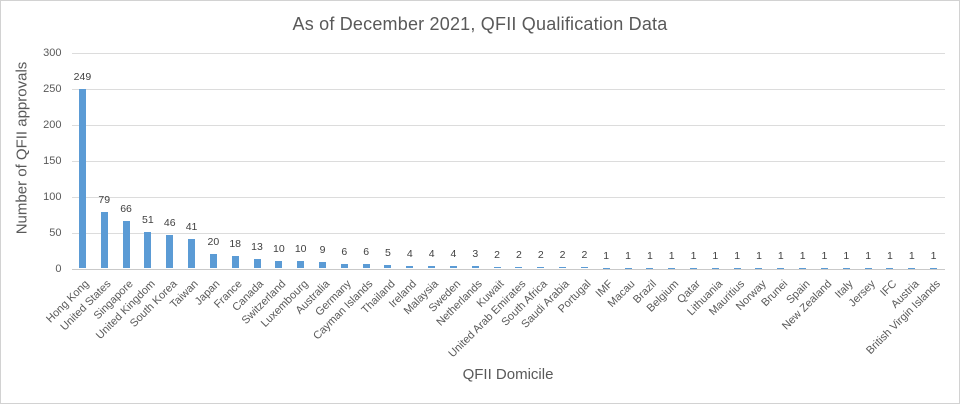 The height and width of the screenshot is (404, 960). Describe the element at coordinates (52, 196) in the screenshot. I see `y-tick-label: 100` at that location.